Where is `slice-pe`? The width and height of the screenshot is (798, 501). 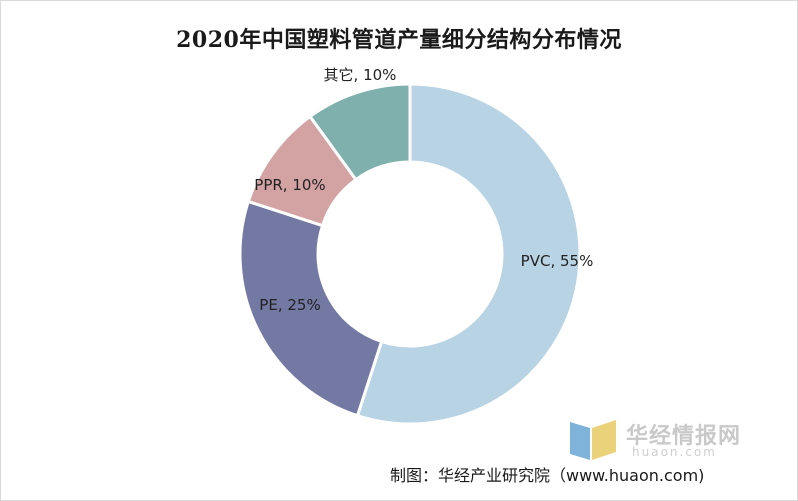
slice-pe is located at coordinates (311, 308).